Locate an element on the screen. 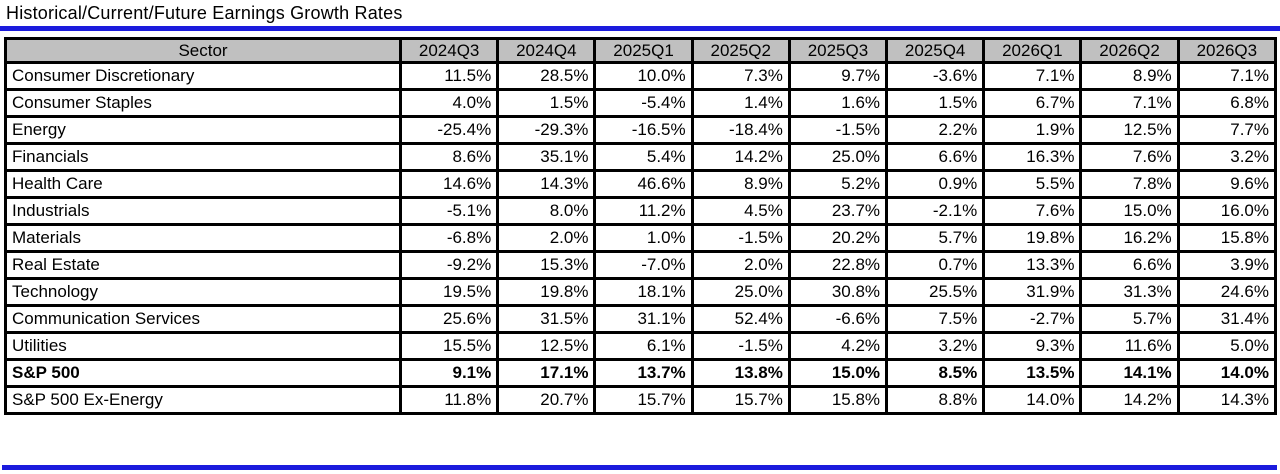 The width and height of the screenshot is (1280, 474). value-cell: 24.6% is located at coordinates (1227, 292).